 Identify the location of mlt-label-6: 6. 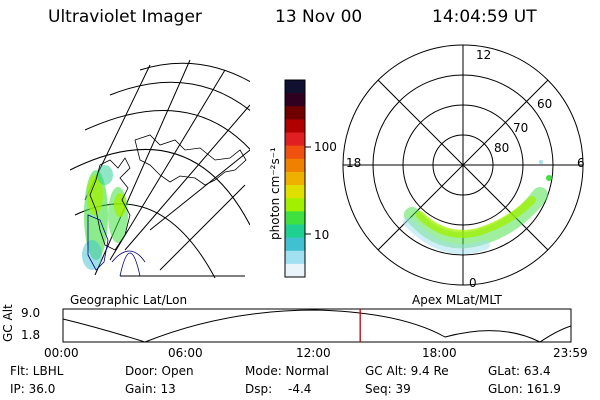
(581, 163).